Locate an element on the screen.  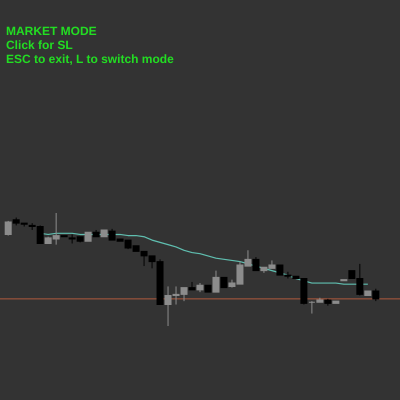
text: ESC to exit, L to switch mode is located at coordinates (90, 59).